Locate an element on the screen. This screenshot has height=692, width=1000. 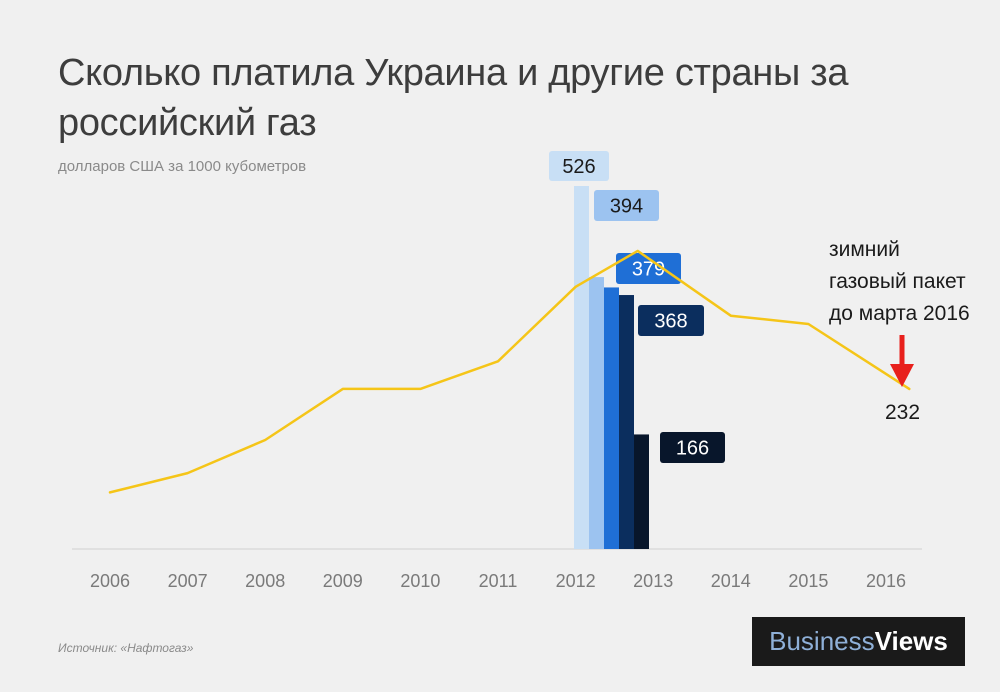
x-tick-label: 2015 is located at coordinates (808, 581).